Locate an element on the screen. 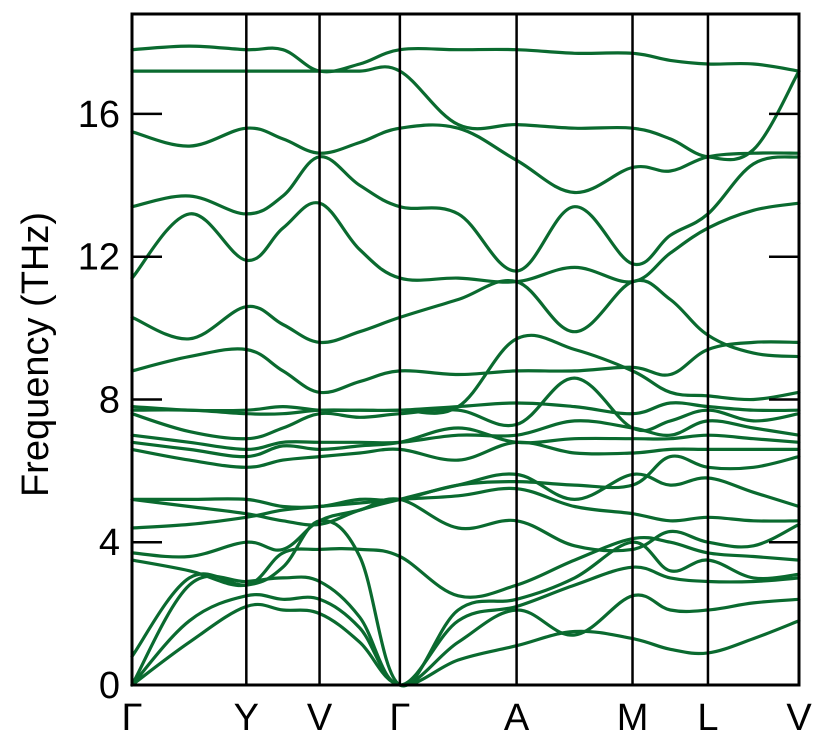 This screenshot has width=830, height=755. y-tick-label: 8 is located at coordinates (109, 400).